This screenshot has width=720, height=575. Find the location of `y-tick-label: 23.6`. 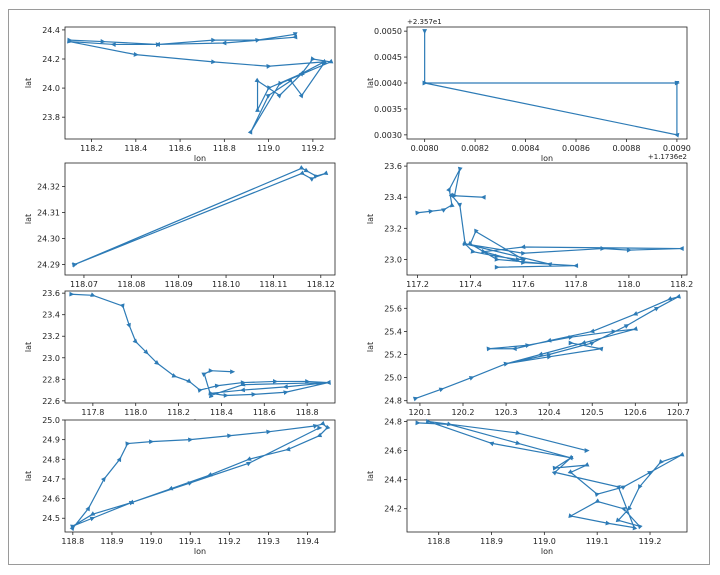

y-tick-label: 23.6 is located at coordinates (393, 166).